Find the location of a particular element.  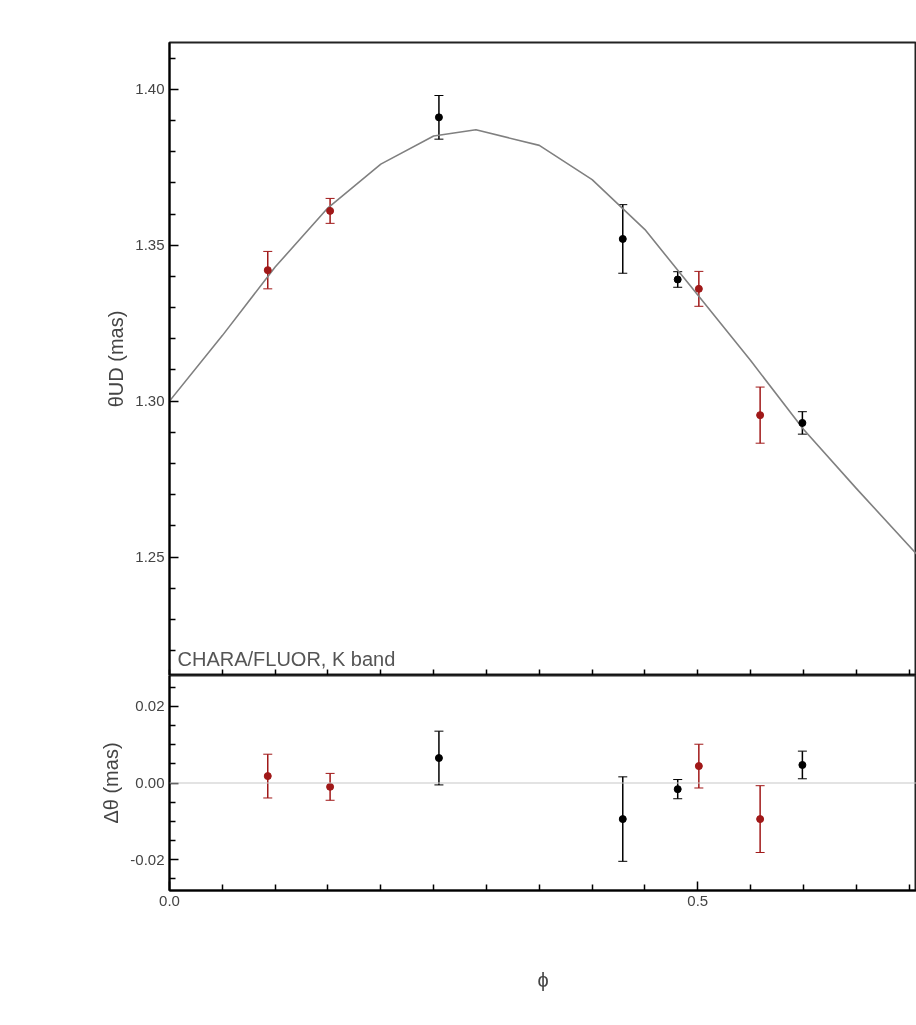

y-tick-label: 0.00 is located at coordinates (150, 782).